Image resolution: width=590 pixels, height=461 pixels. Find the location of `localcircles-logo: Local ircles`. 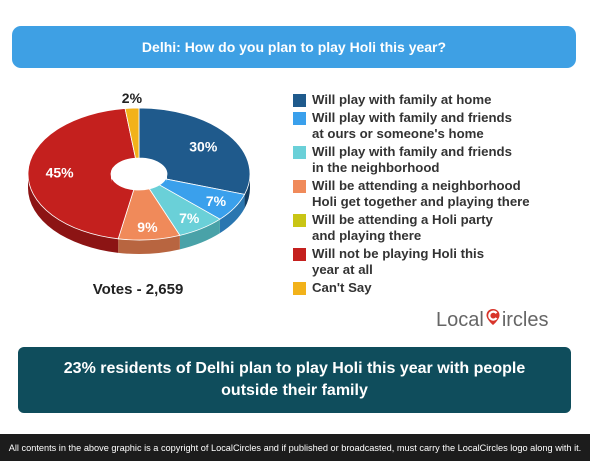

localcircles-logo: Local ircles is located at coordinates (492, 320).